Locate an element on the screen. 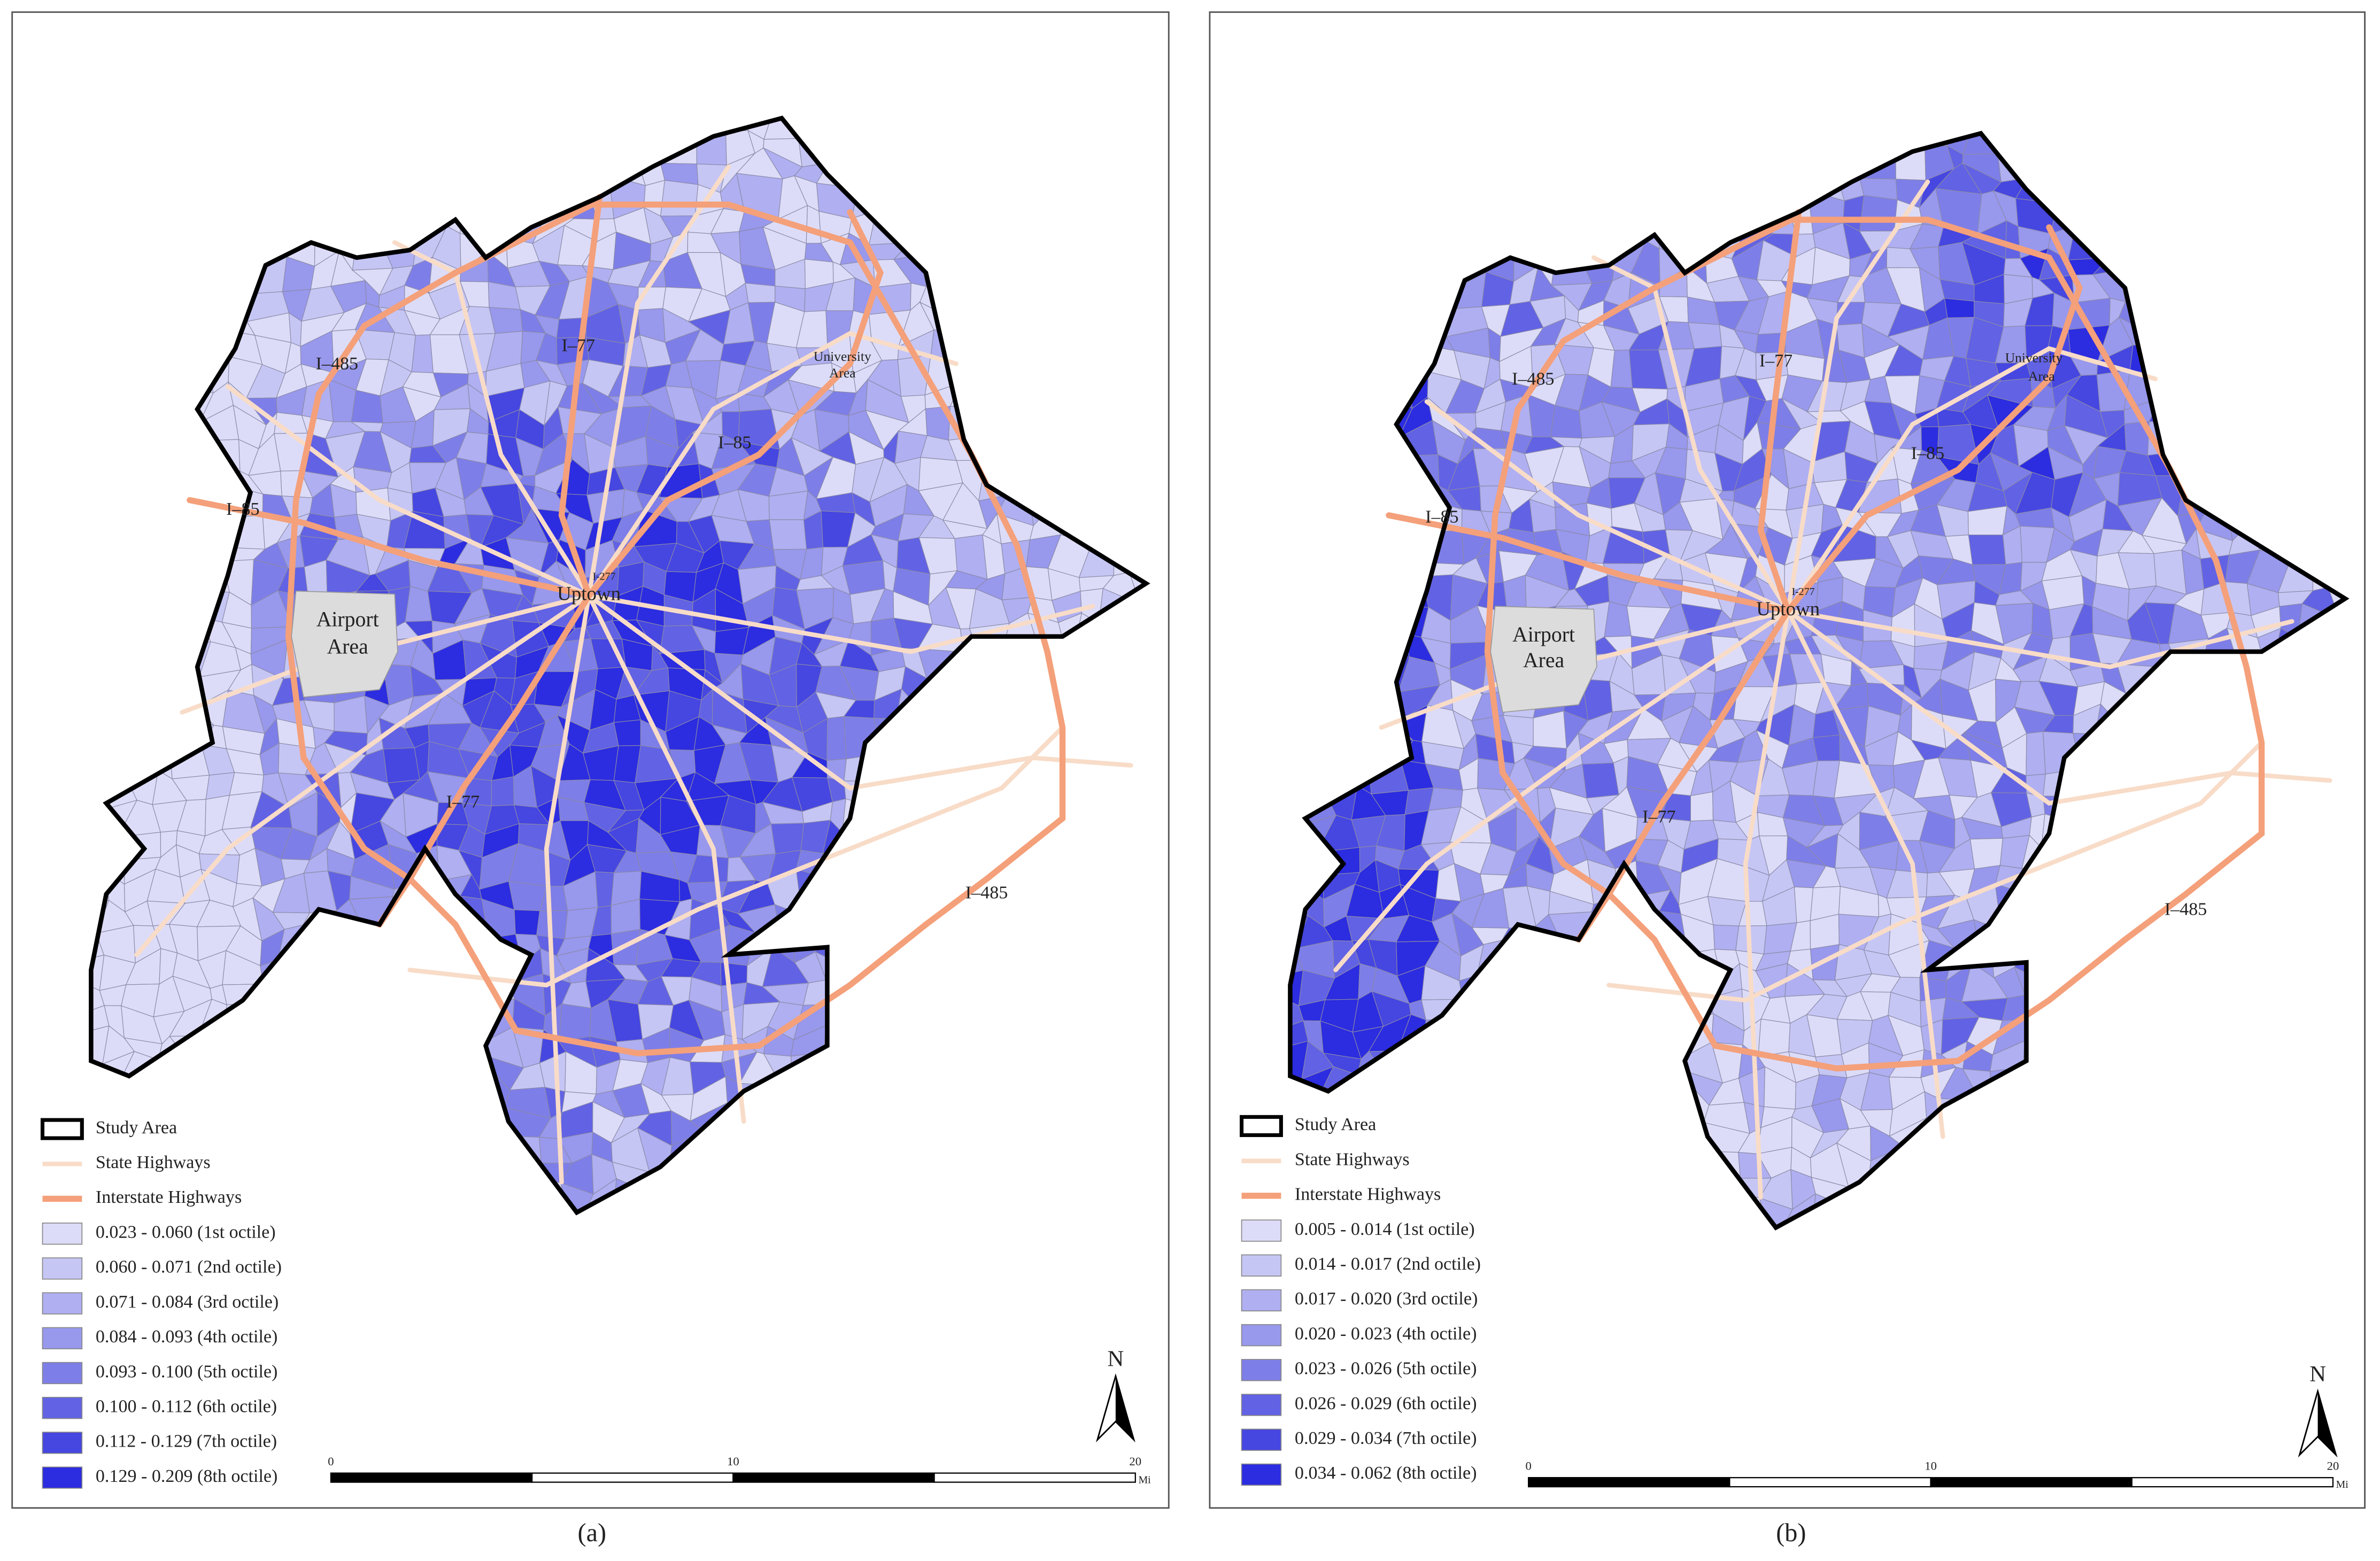  legend-label: 0.060 - 0.071 (2nd octile) is located at coordinates (189, 1267).